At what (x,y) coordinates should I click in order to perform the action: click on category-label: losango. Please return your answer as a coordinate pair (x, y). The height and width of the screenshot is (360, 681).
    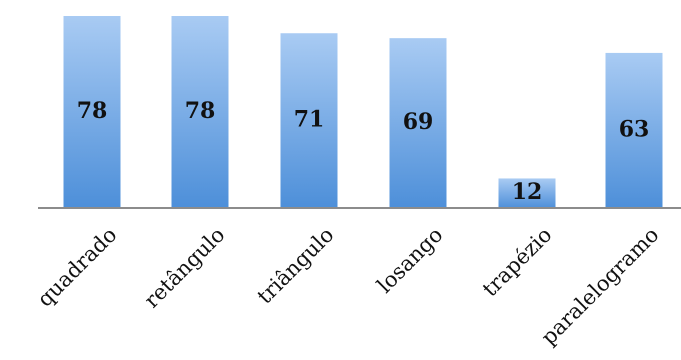
    Looking at the image, I should click on (409, 260).